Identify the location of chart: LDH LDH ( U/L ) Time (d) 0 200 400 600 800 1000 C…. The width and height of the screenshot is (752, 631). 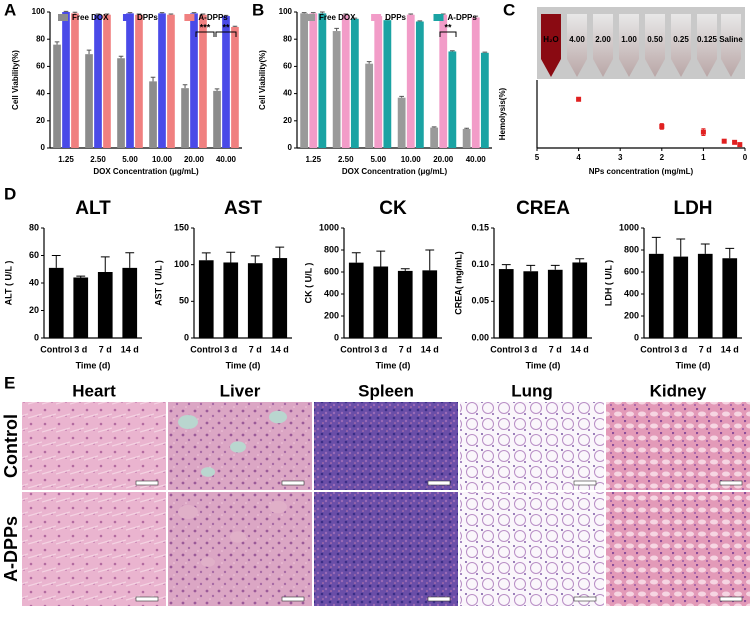
(672, 284).